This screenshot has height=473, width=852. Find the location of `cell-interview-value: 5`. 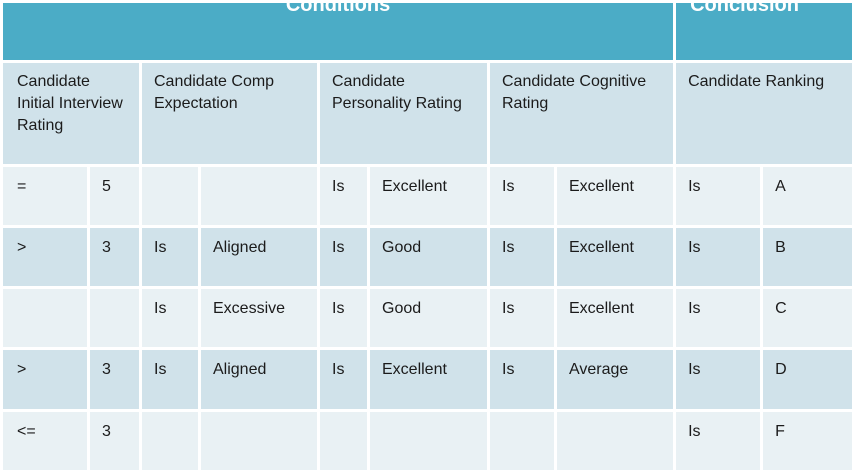

cell-interview-value: 5 is located at coordinates (114, 195).